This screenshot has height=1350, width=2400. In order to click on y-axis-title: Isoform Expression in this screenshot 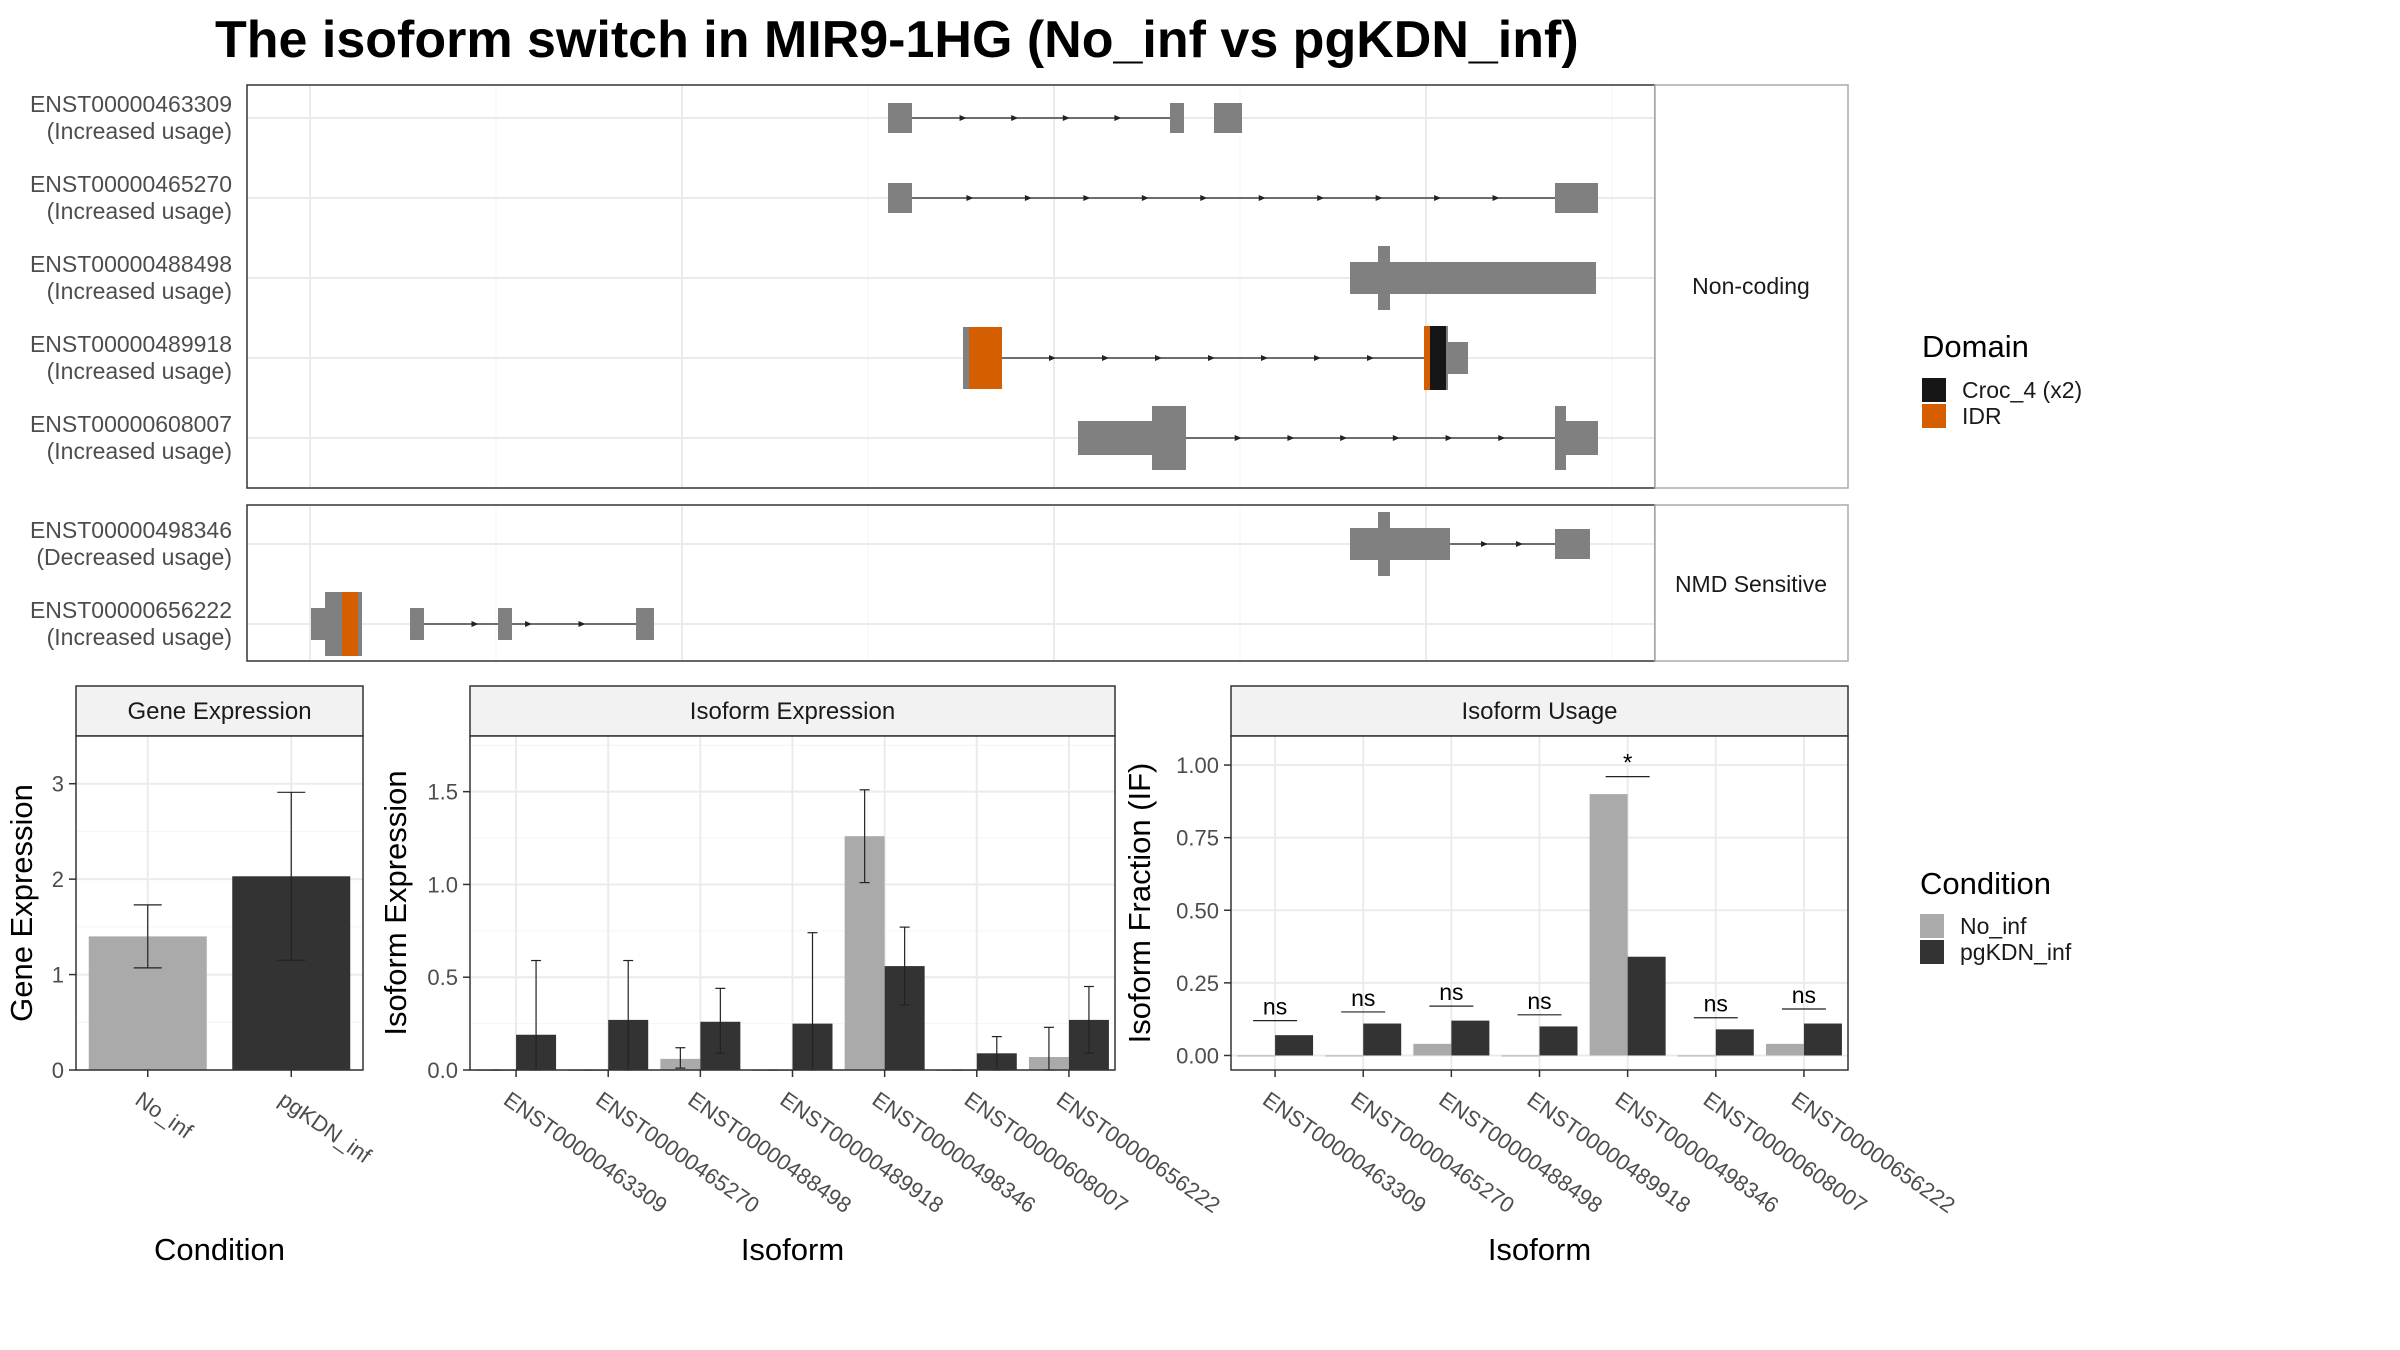, I will do `click(395, 902)`.